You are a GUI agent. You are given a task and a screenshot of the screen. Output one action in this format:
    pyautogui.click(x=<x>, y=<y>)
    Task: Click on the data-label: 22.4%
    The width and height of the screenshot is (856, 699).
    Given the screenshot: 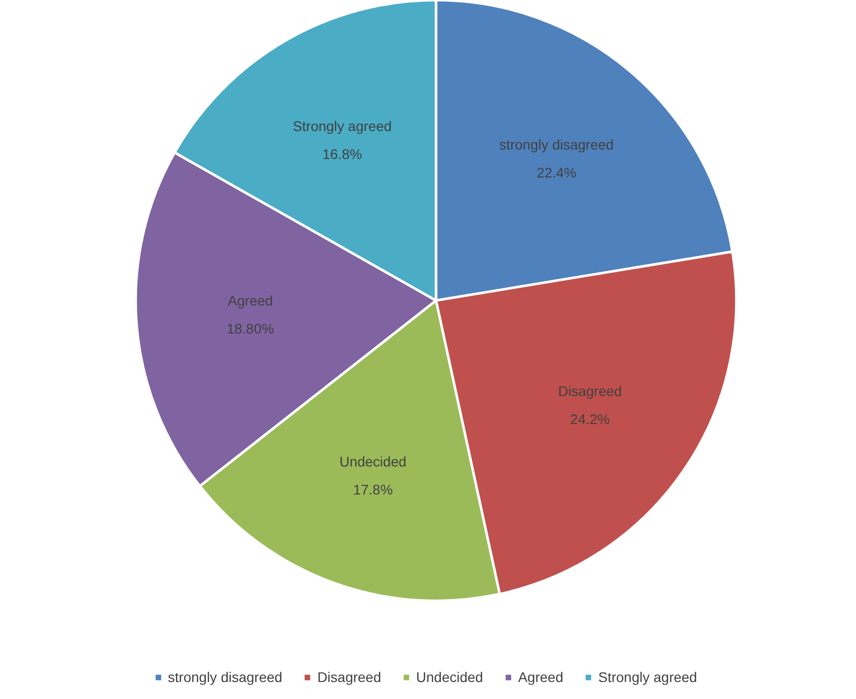 What is the action you would take?
    pyautogui.click(x=556, y=172)
    